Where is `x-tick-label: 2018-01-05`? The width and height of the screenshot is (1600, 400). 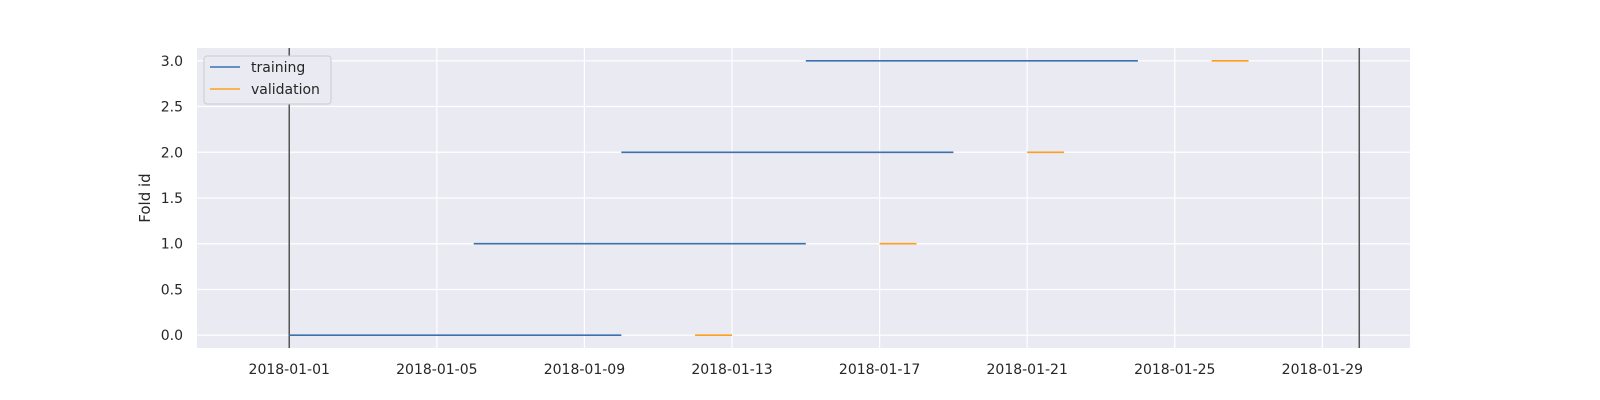 x-tick-label: 2018-01-05 is located at coordinates (436, 370).